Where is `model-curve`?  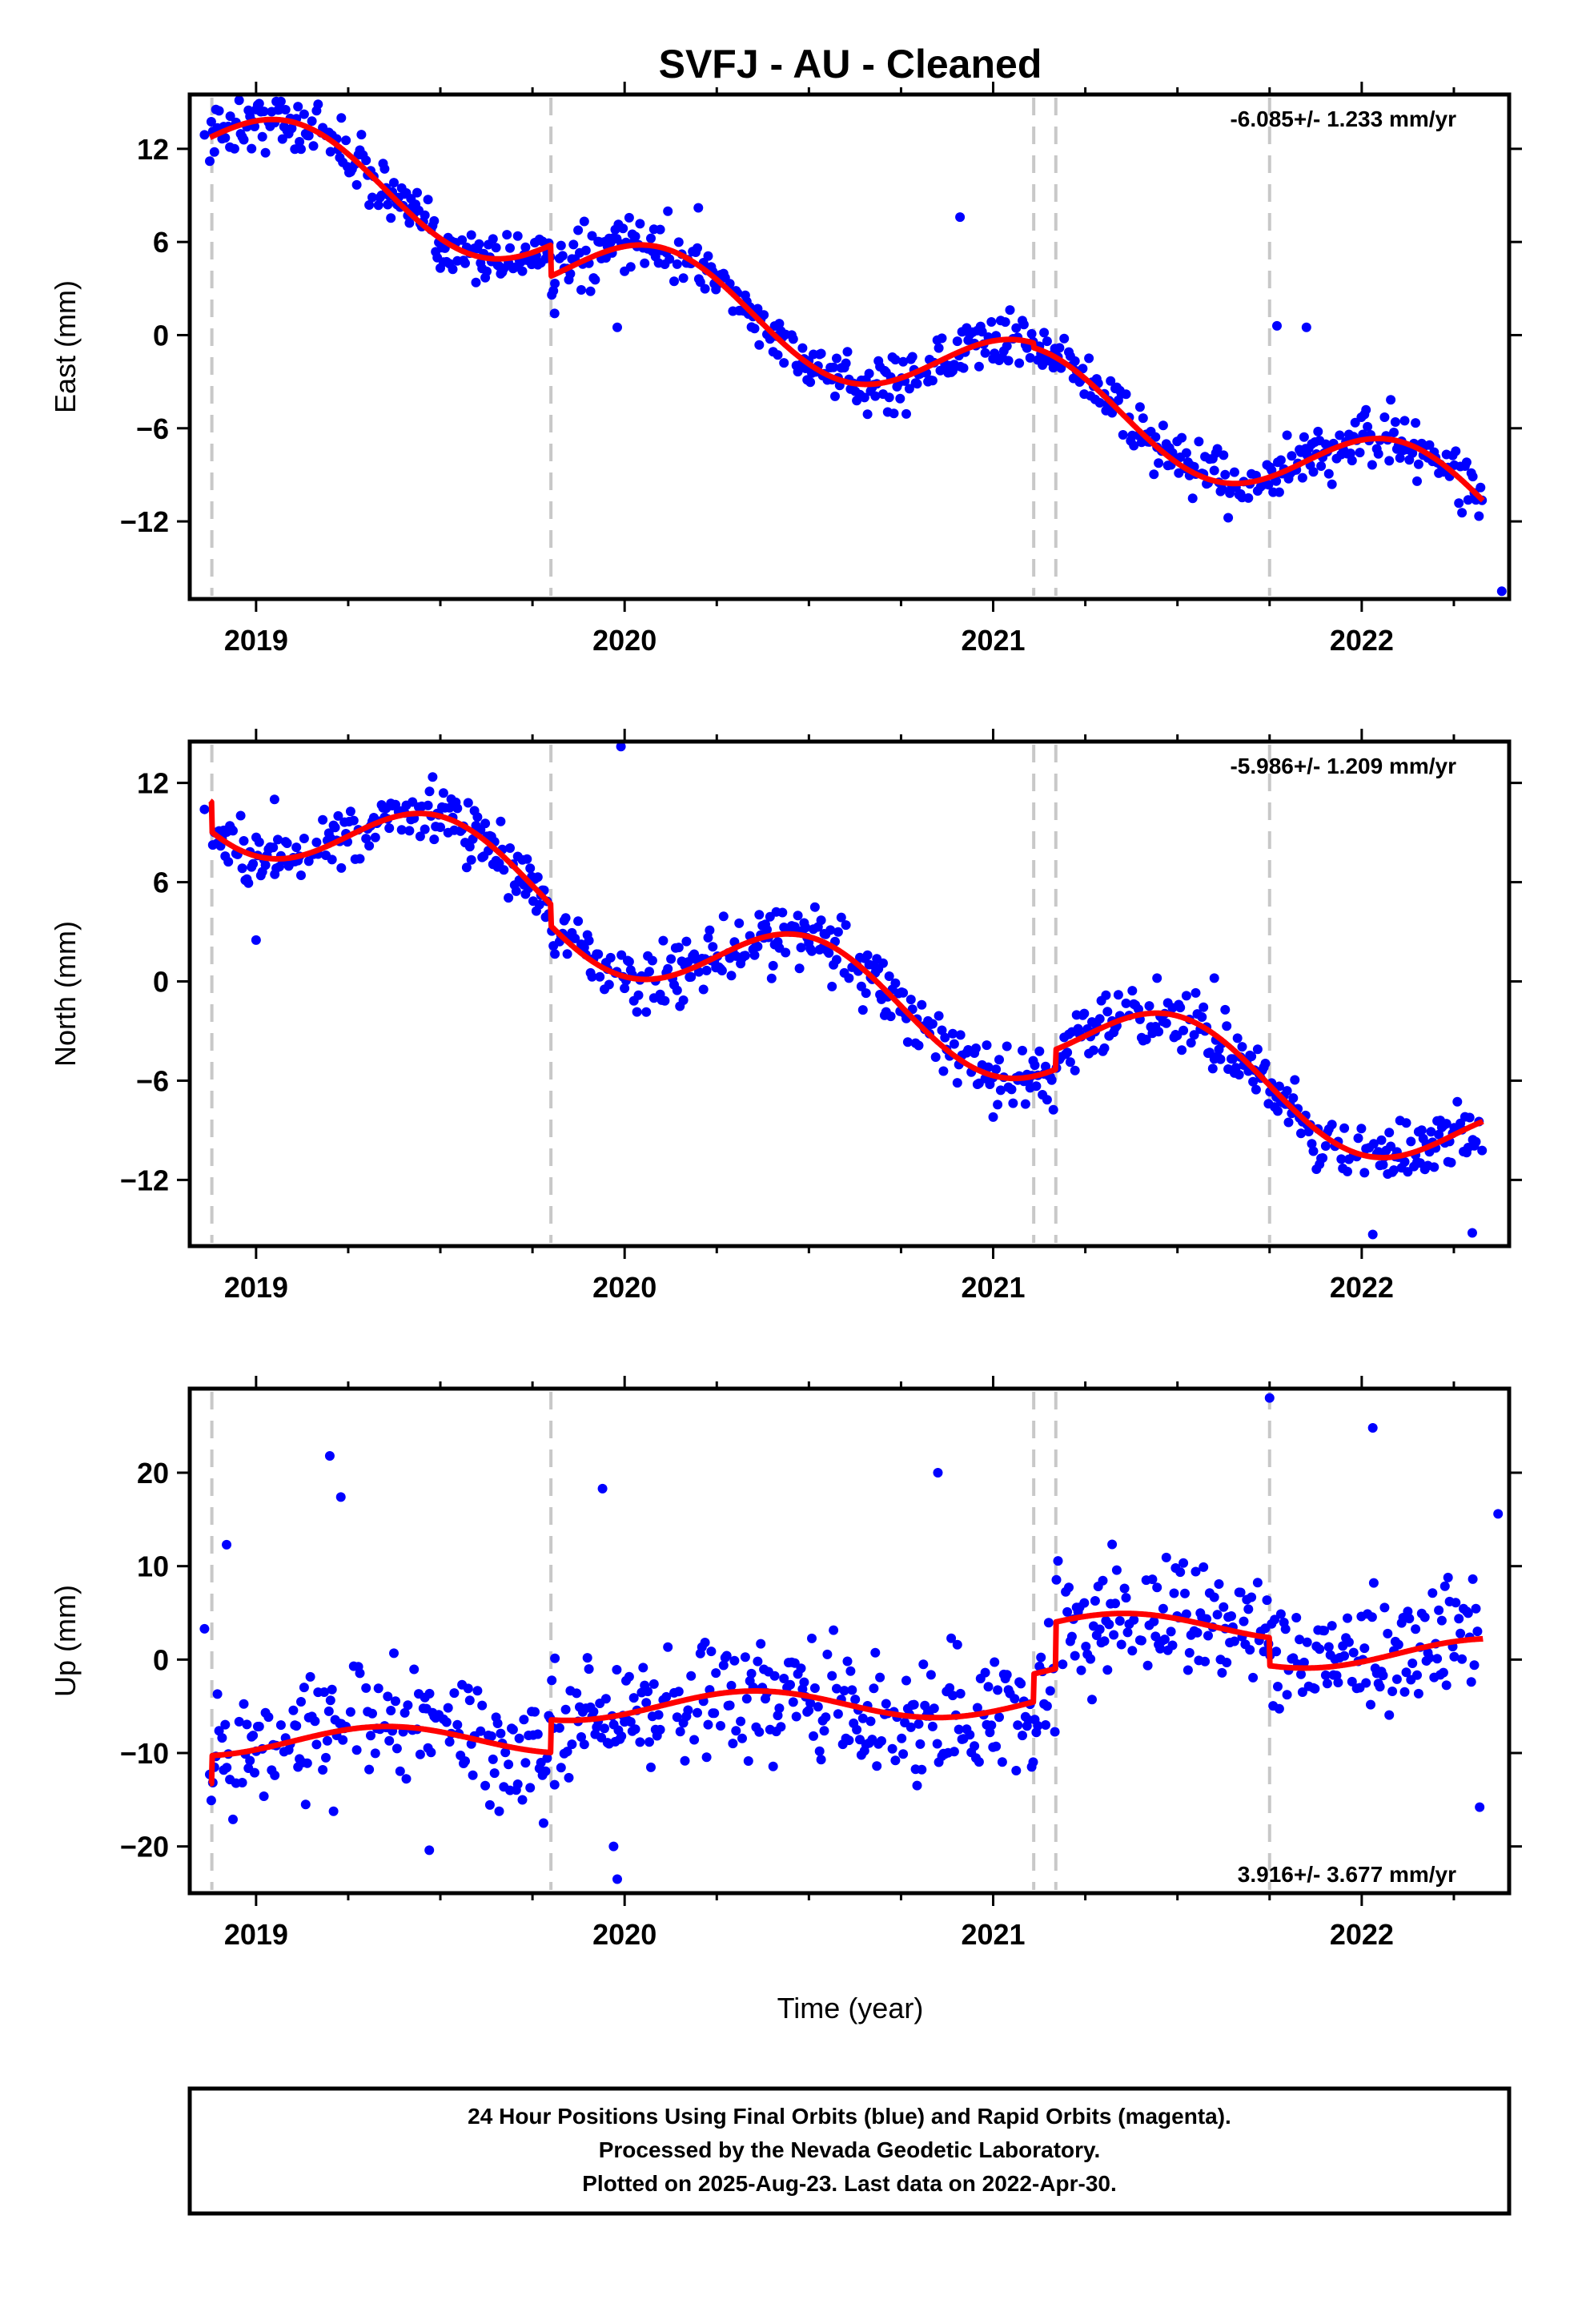
model-curve is located at coordinates (846, 1698).